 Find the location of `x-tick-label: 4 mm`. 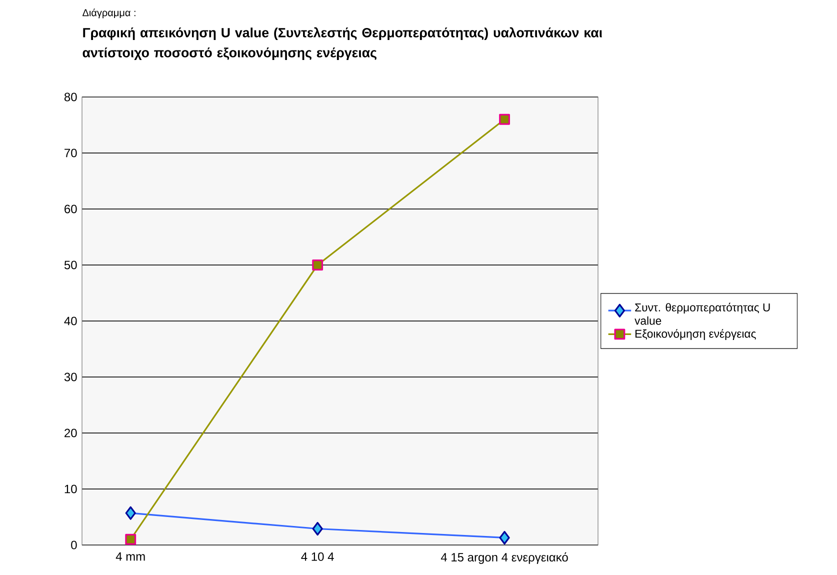

x-tick-label: 4 mm is located at coordinates (130, 556).